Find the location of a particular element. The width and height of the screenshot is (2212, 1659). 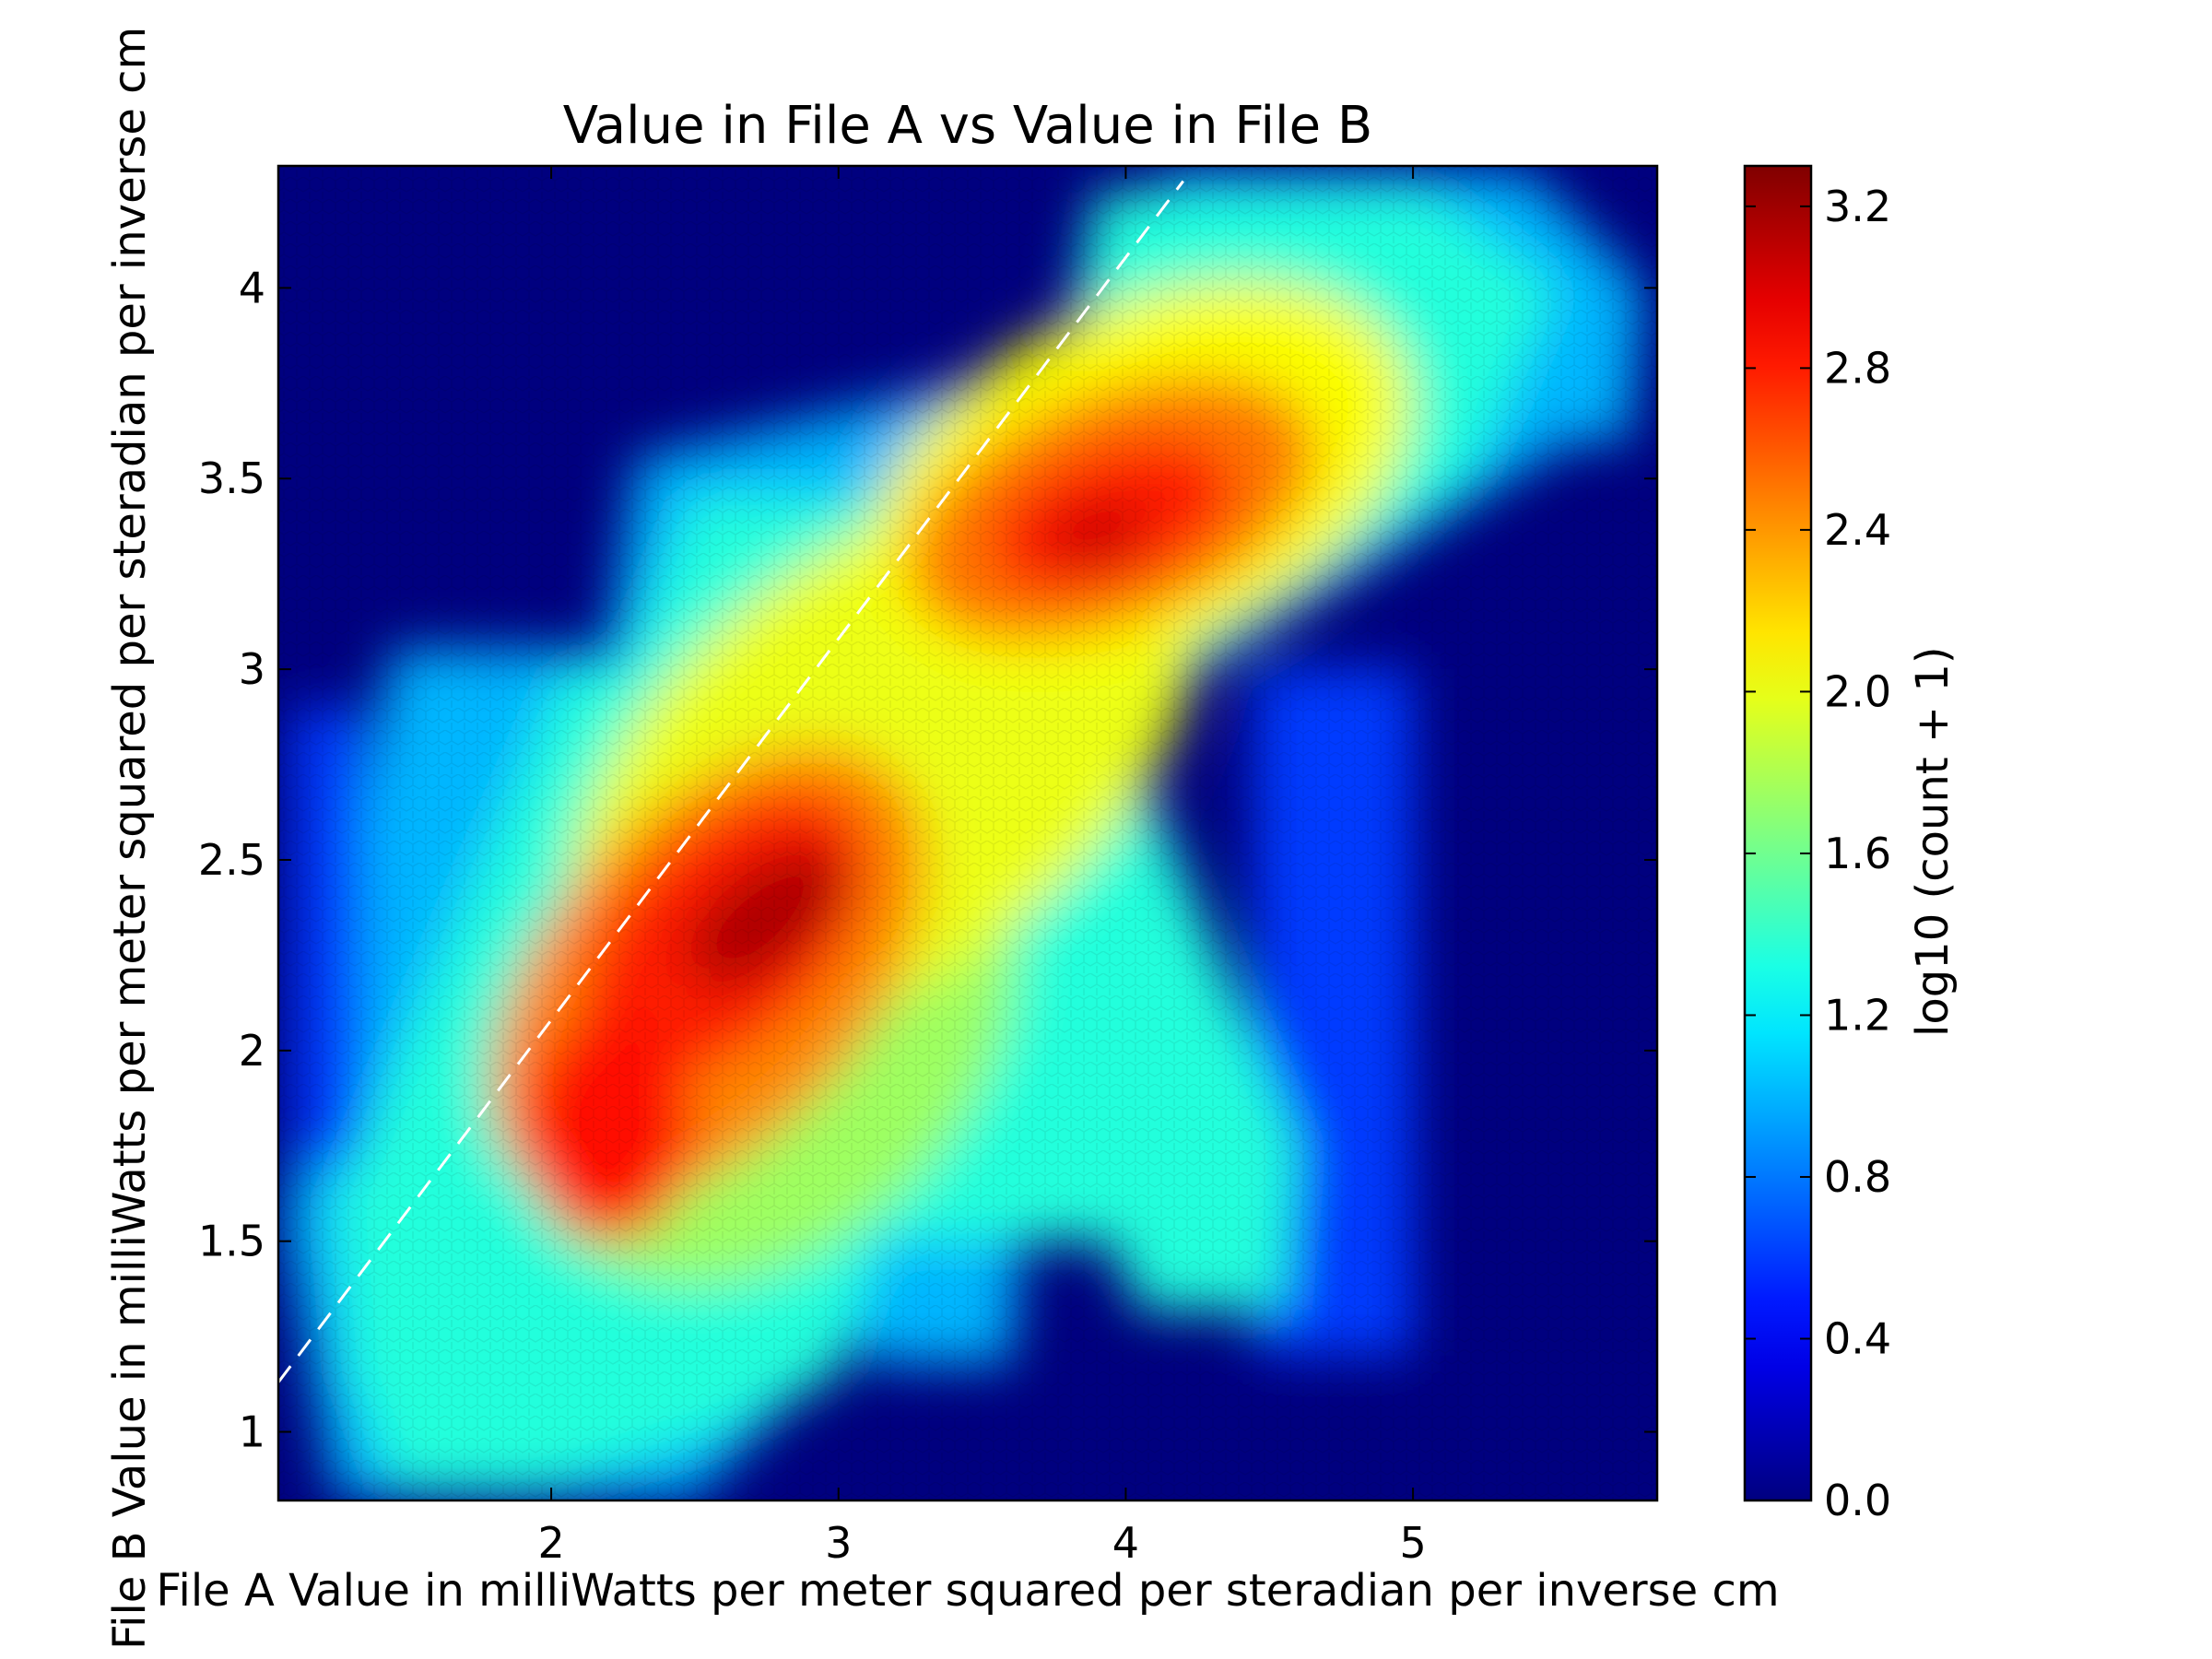

colorbar-label: log10 (count + 1) is located at coordinates (1933, 841).